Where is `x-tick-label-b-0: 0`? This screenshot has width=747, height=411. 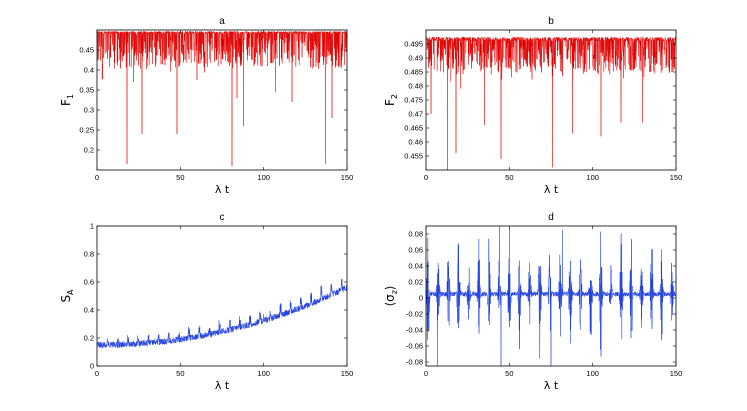 x-tick-label-b-0: 0 is located at coordinates (426, 177).